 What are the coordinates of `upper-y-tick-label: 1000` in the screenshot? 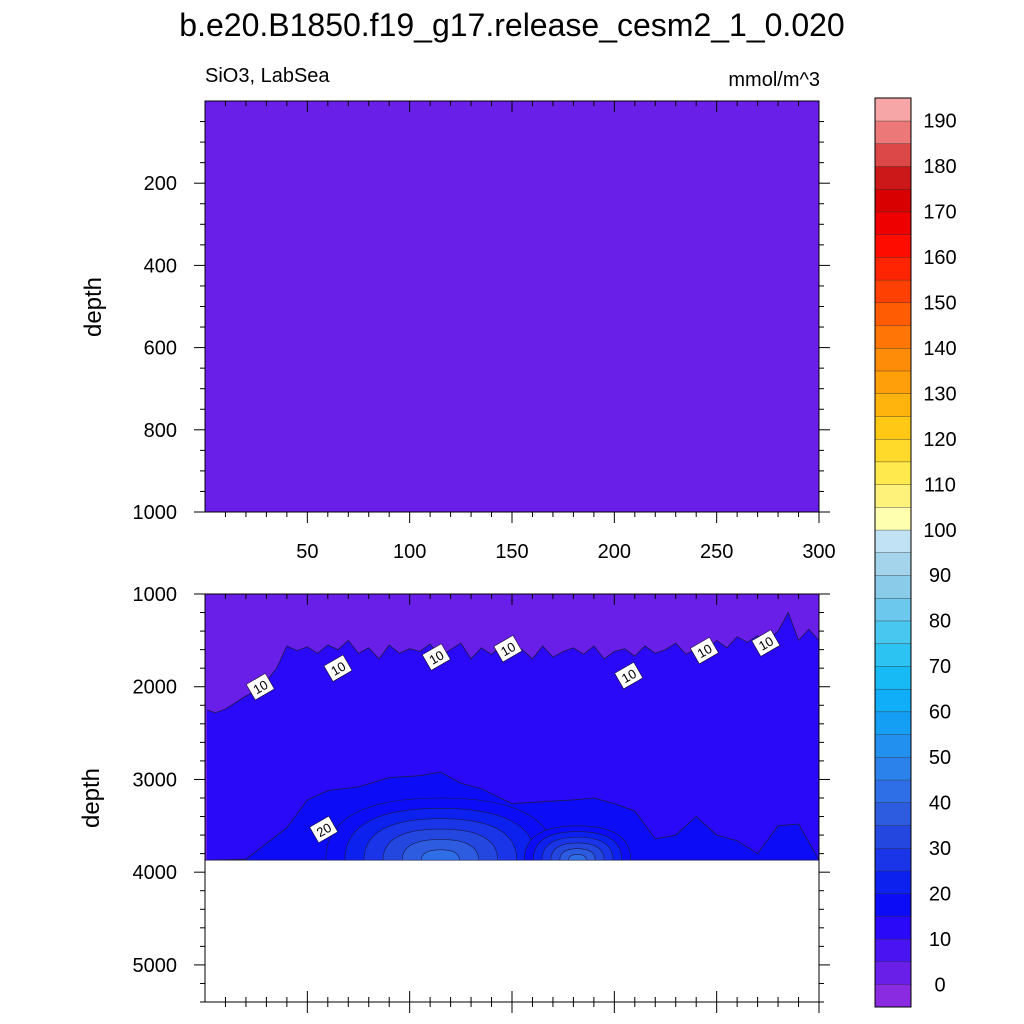 It's located at (155, 513).